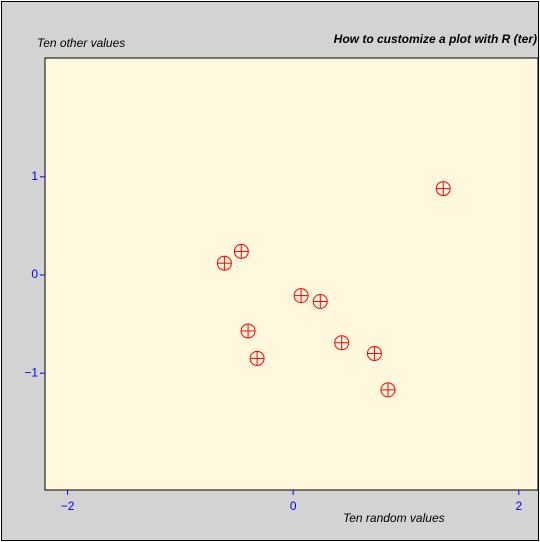 The height and width of the screenshot is (542, 540). Describe the element at coordinates (394, 518) in the screenshot. I see `x-axis-label: Ten random values` at that location.